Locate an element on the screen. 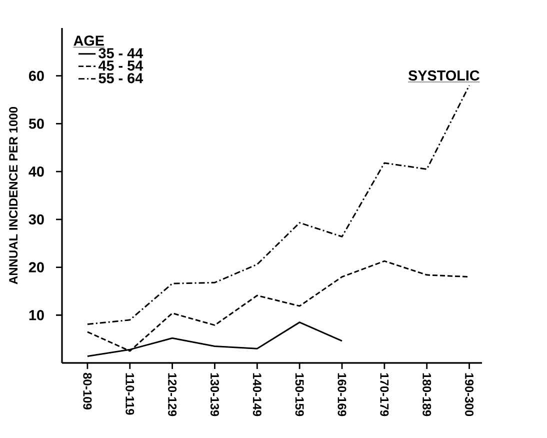 Image resolution: width=547 pixels, height=438 pixels. x-tick-label: 80-109 is located at coordinates (87, 391).